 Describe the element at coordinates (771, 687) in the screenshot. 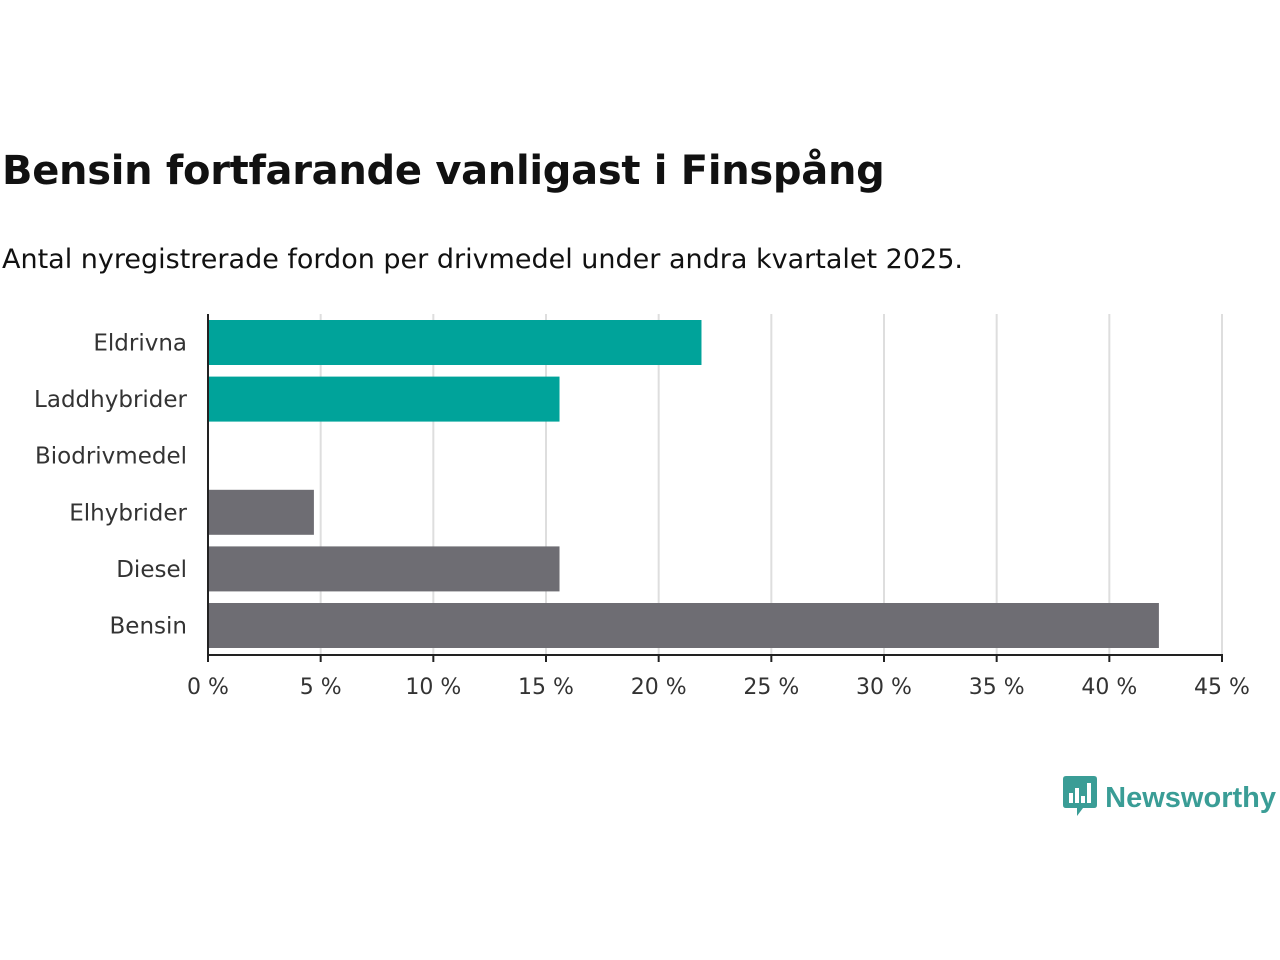

I see `x-tick-label: 25 %` at that location.